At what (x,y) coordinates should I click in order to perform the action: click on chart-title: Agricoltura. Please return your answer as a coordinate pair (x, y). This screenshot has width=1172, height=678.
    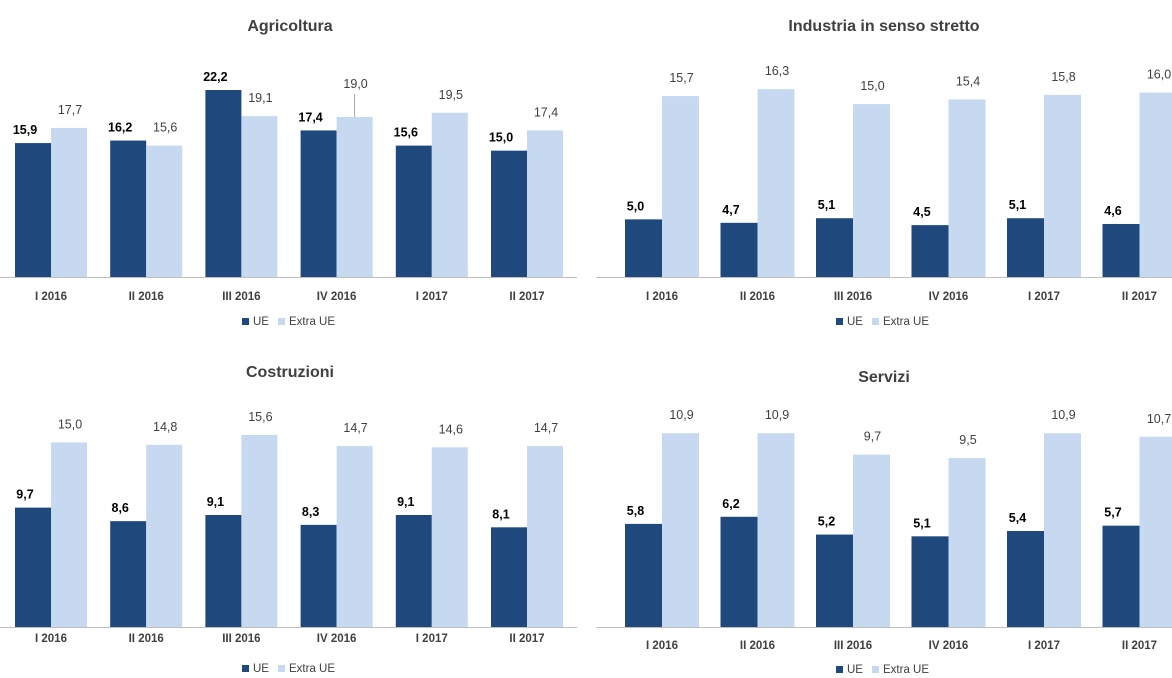
    Looking at the image, I should click on (289, 26).